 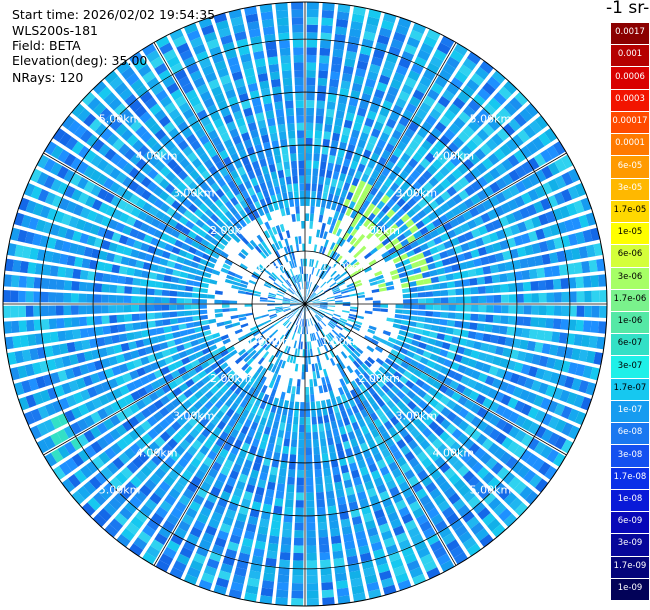 I want to click on colorbar-tick-label: 1e-08, so click(x=630, y=498).